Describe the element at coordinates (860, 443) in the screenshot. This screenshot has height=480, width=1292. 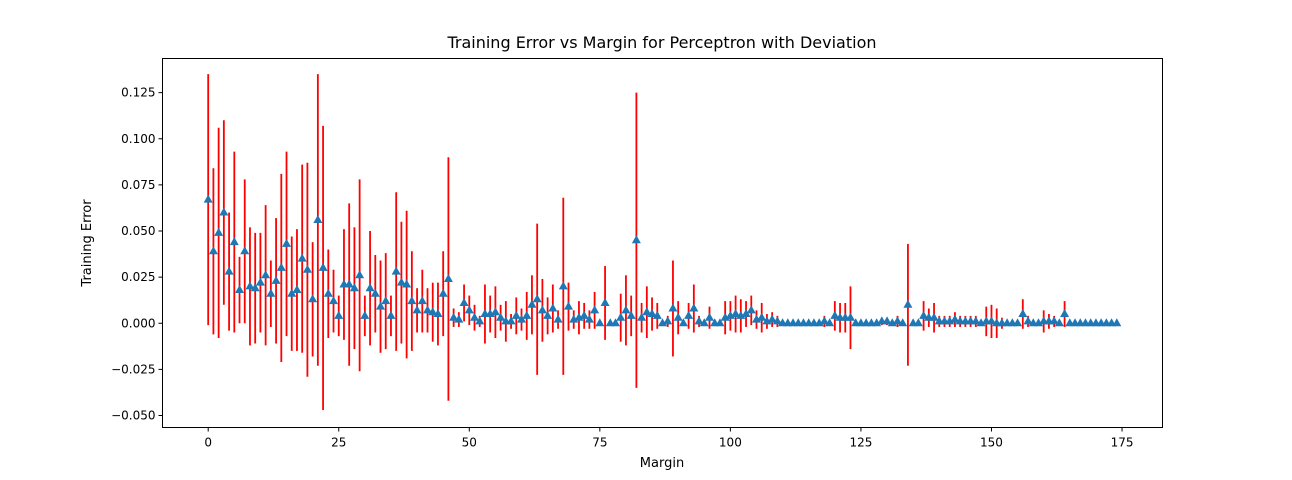
I see `x-tick-label: 125` at that location.